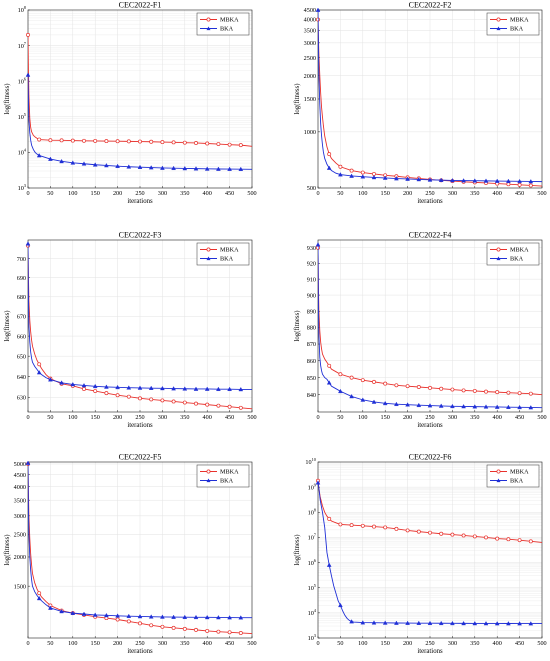 The width and height of the screenshot is (550, 661). Describe the element at coordinates (22, 187) in the screenshot. I see `y-tick-label: 10³` at that location.